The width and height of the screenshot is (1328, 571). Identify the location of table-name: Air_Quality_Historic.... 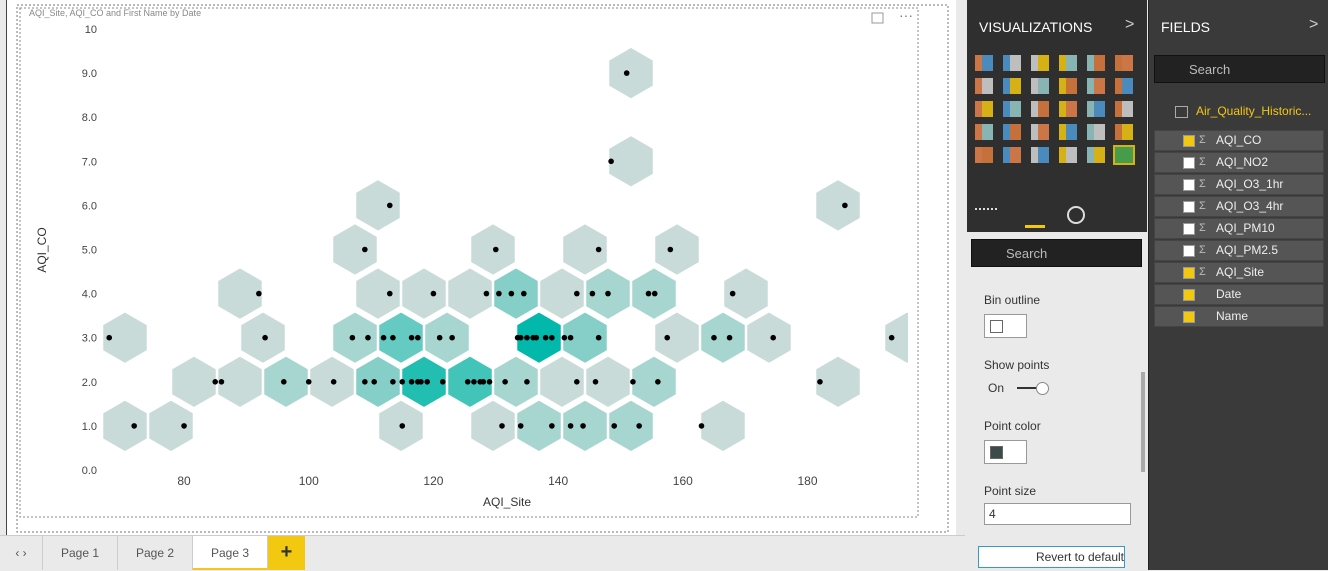
(1254, 111).